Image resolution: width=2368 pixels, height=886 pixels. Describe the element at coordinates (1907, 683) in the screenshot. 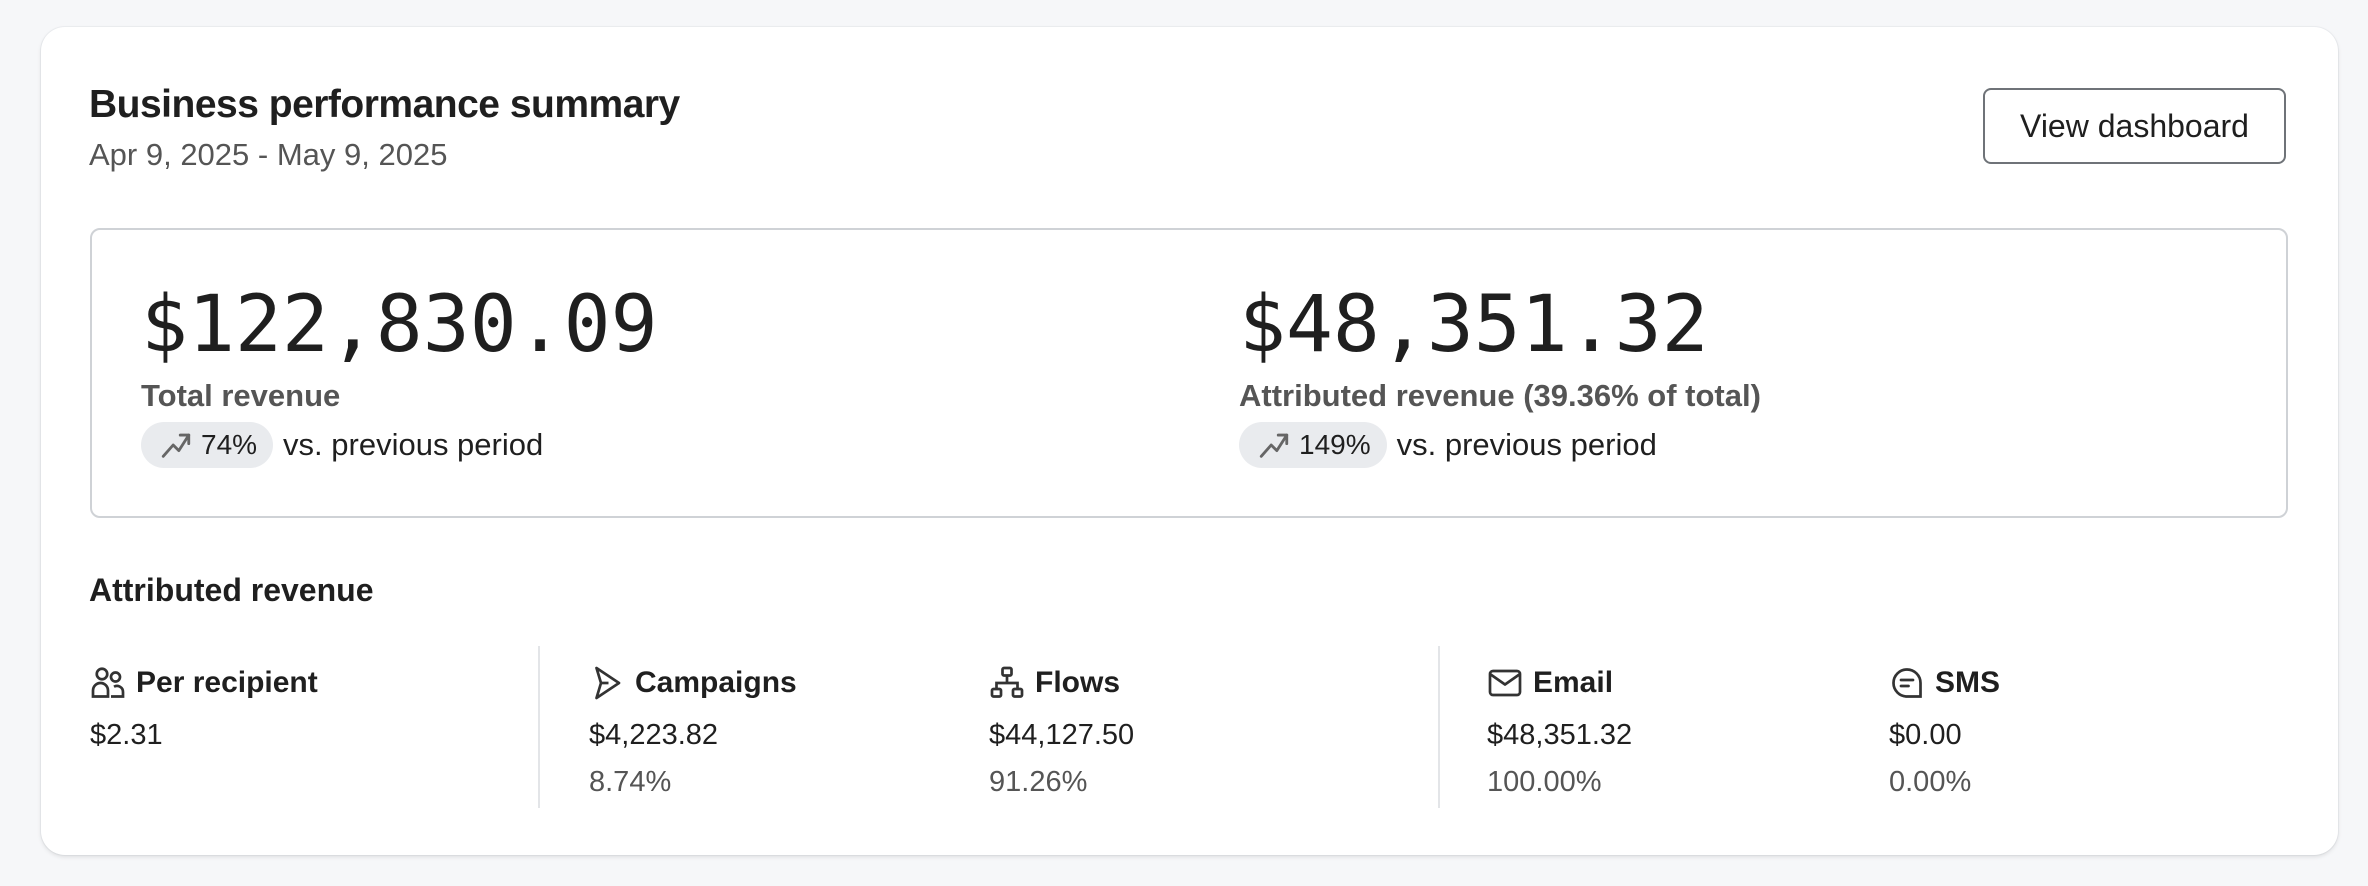

I see `message-icon` at that location.